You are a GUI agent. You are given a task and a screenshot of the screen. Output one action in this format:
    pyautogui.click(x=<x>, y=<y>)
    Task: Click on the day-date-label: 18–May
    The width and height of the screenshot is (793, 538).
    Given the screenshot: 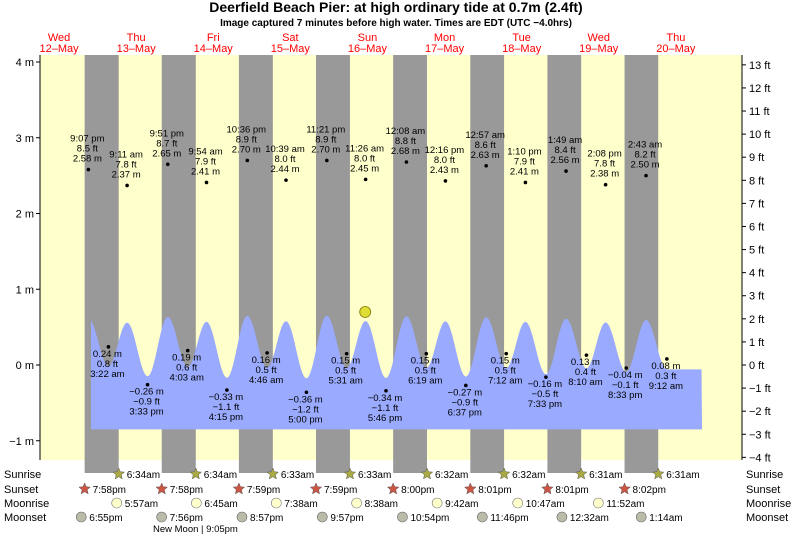 What is the action you would take?
    pyautogui.click(x=522, y=49)
    